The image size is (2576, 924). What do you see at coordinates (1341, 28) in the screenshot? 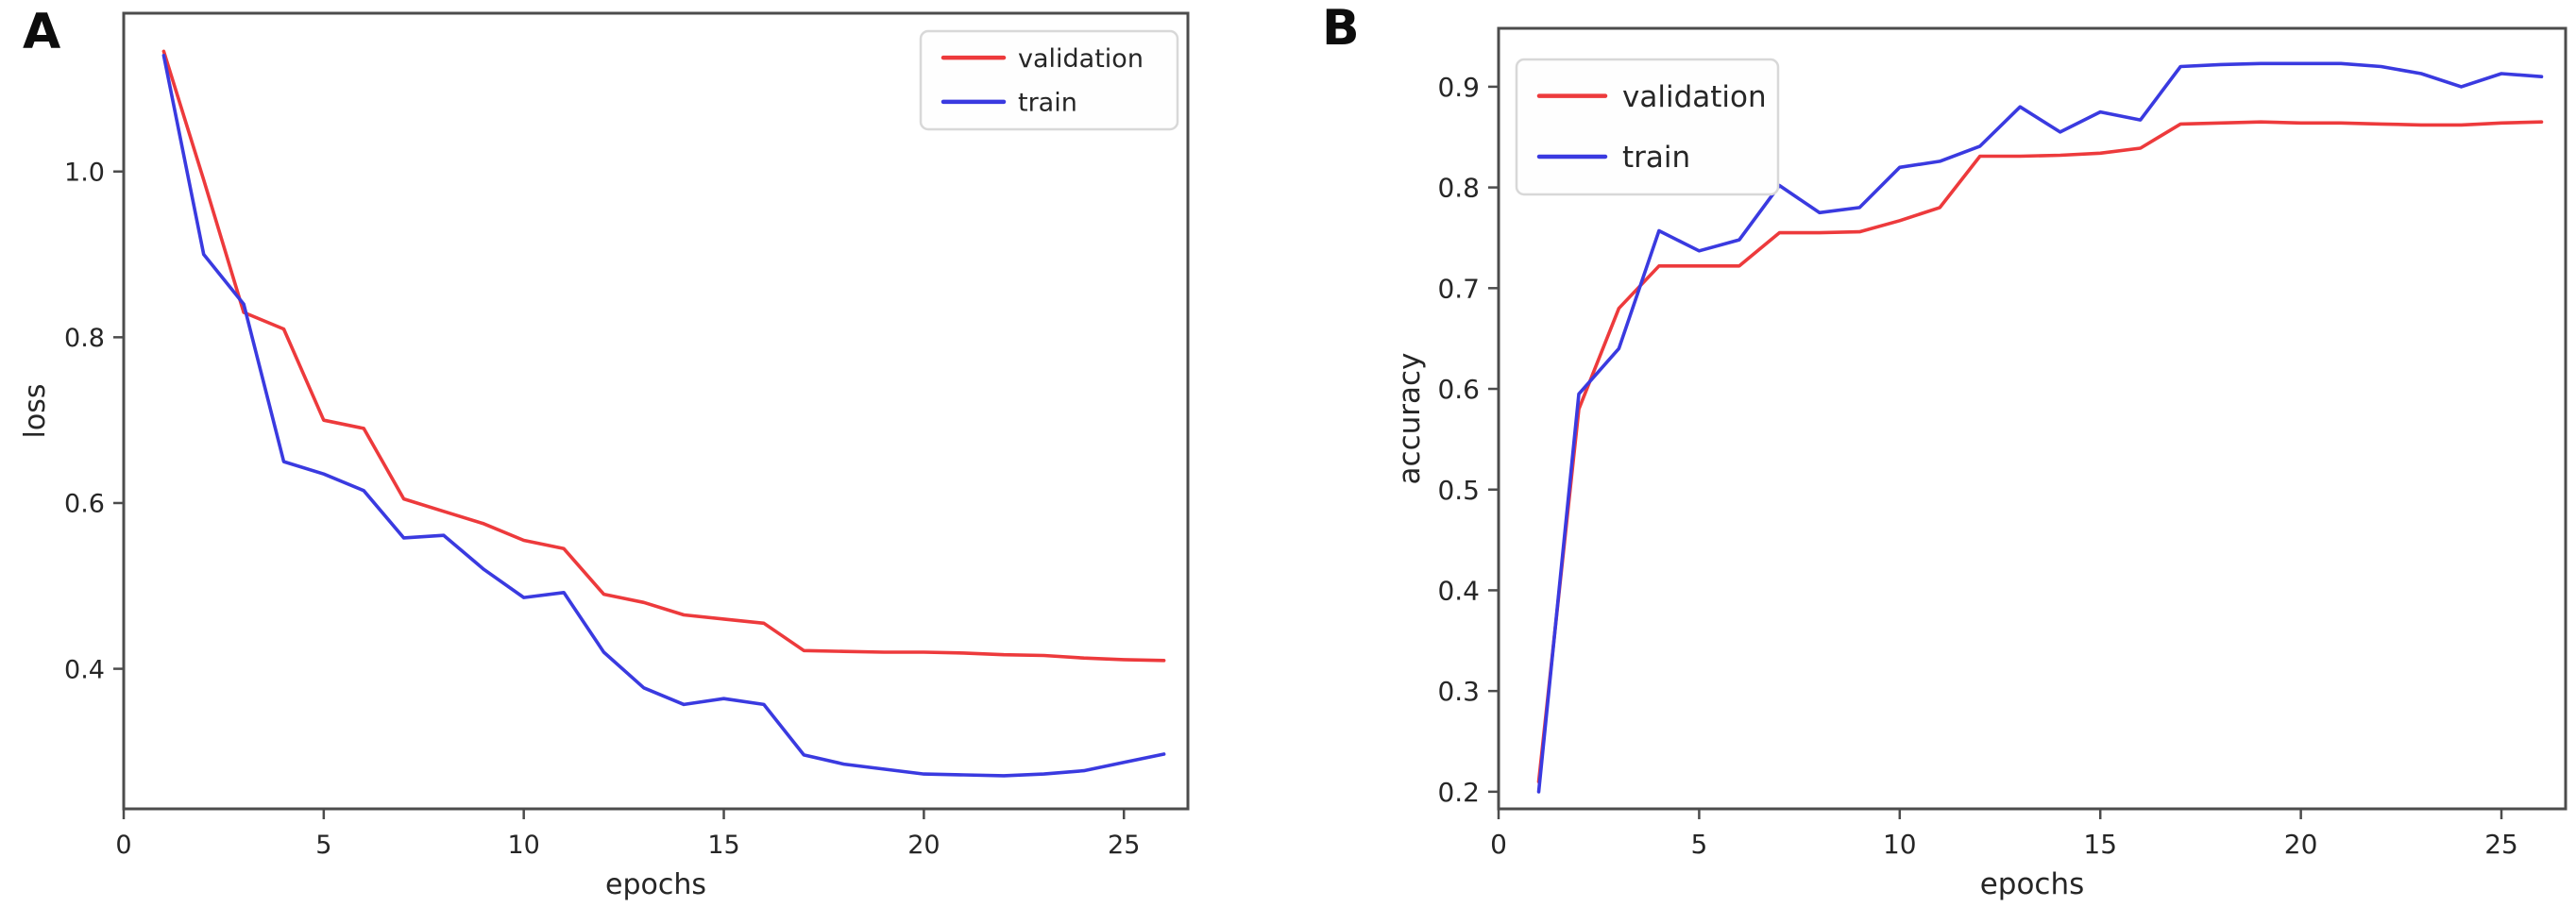
I see `panel-b-letter: B` at bounding box center [1341, 28].